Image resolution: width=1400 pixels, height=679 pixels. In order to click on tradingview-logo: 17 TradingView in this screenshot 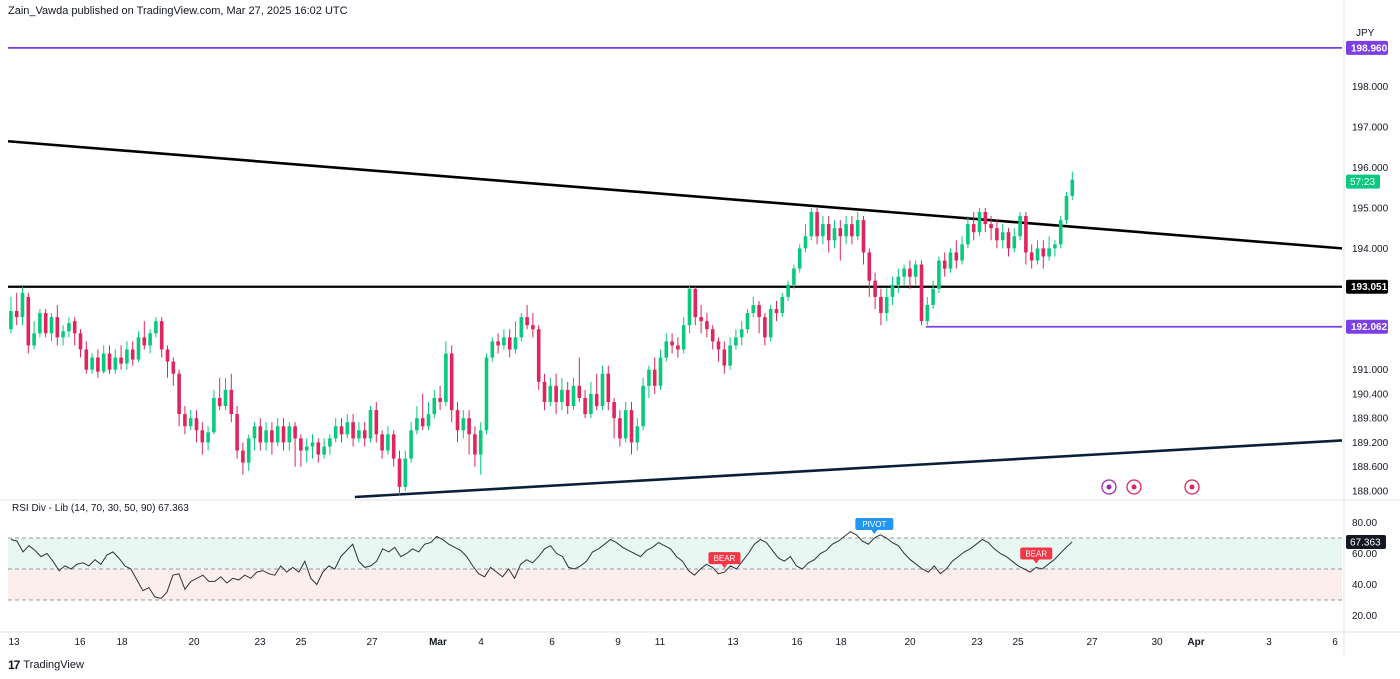, I will do `click(46, 665)`.